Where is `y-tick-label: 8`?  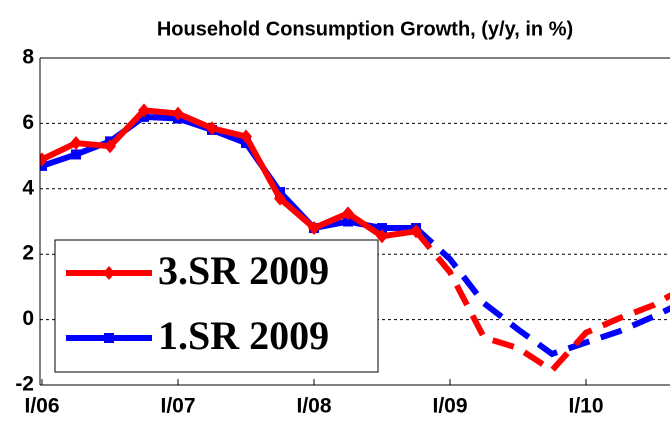
y-tick-label: 8 is located at coordinates (28, 57).